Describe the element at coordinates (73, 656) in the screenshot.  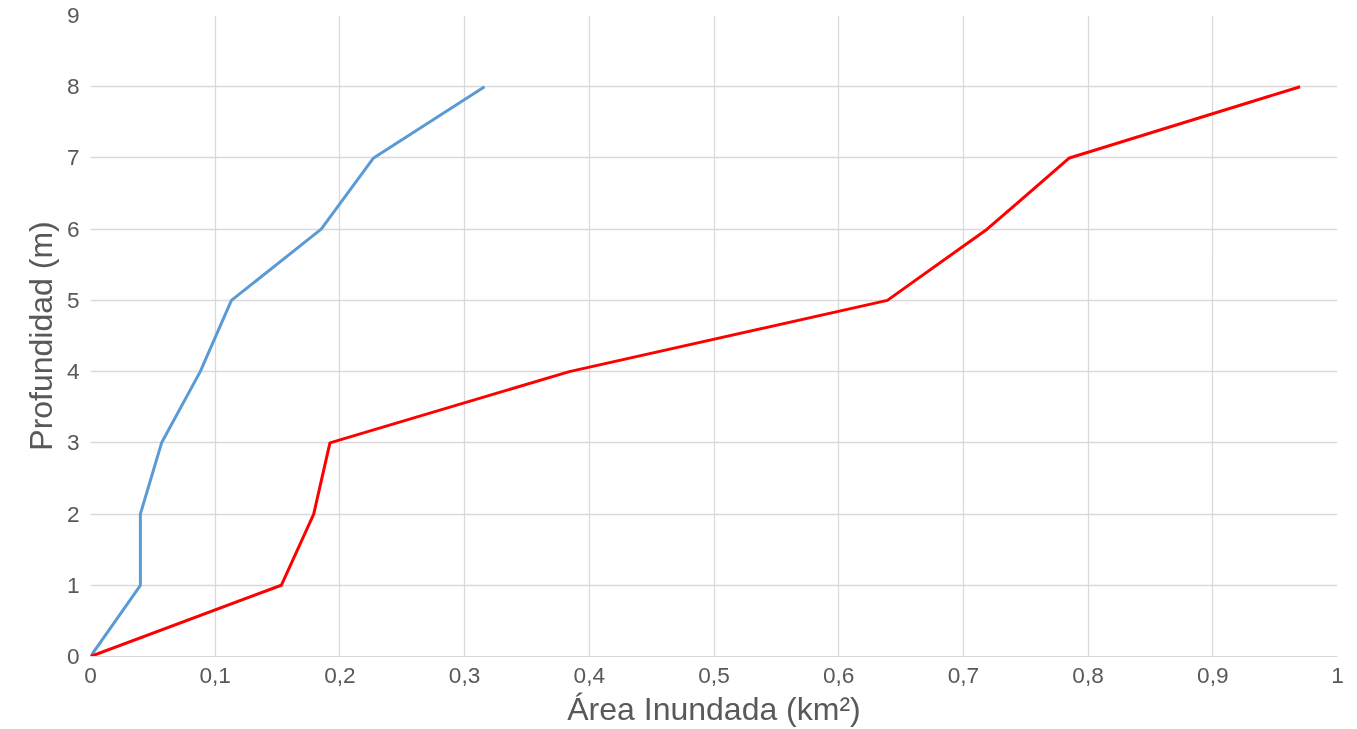
I see `y-tick-label: 0` at that location.